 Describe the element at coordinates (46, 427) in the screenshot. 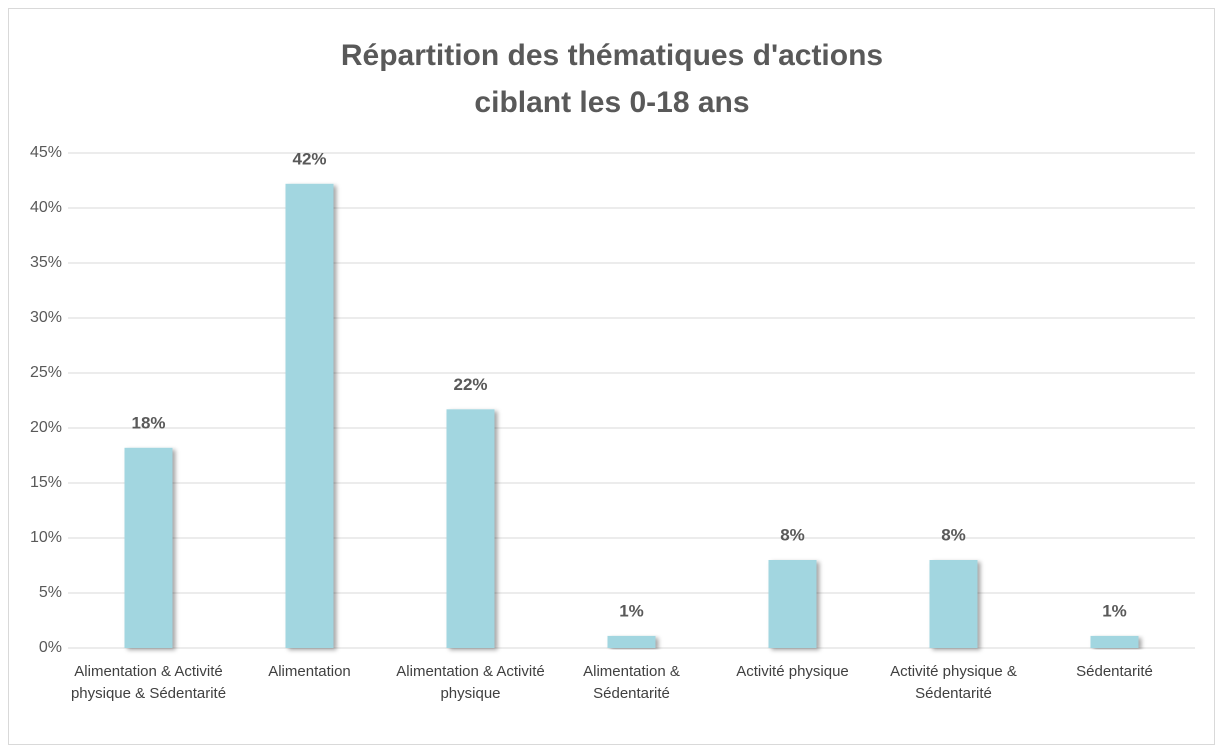

I see `y-tick-label: 20%` at that location.